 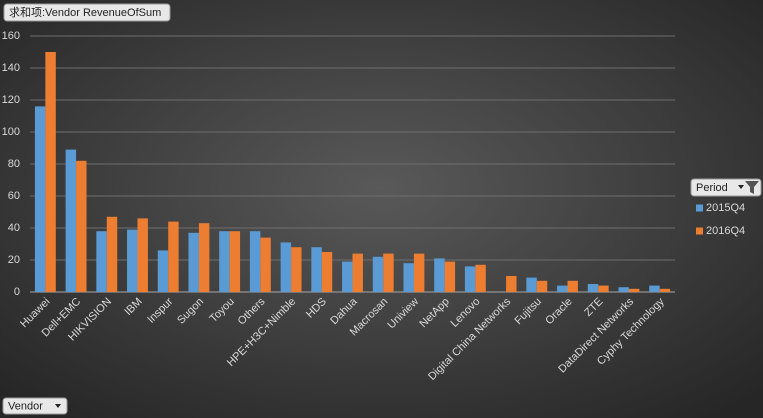 I want to click on y-tick-label: 40, so click(x=14, y=228).